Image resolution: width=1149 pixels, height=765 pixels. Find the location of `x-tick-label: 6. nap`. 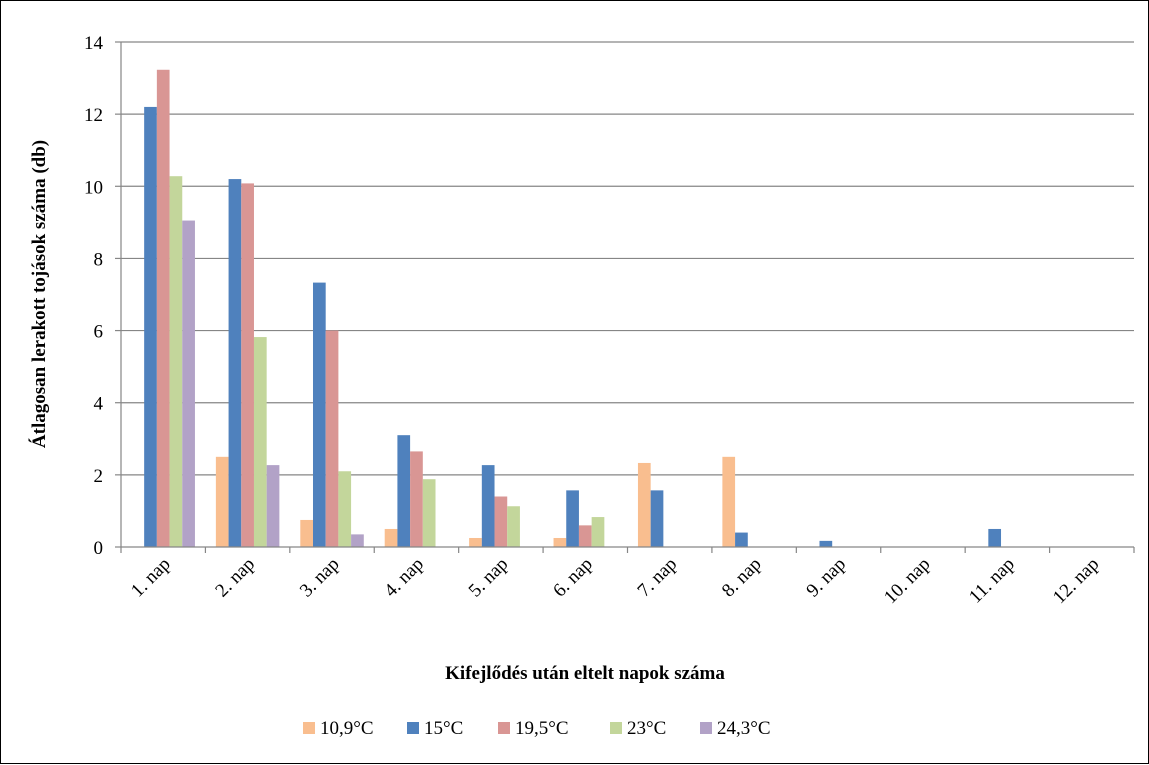

x-tick-label: 6. nap is located at coordinates (573, 578).